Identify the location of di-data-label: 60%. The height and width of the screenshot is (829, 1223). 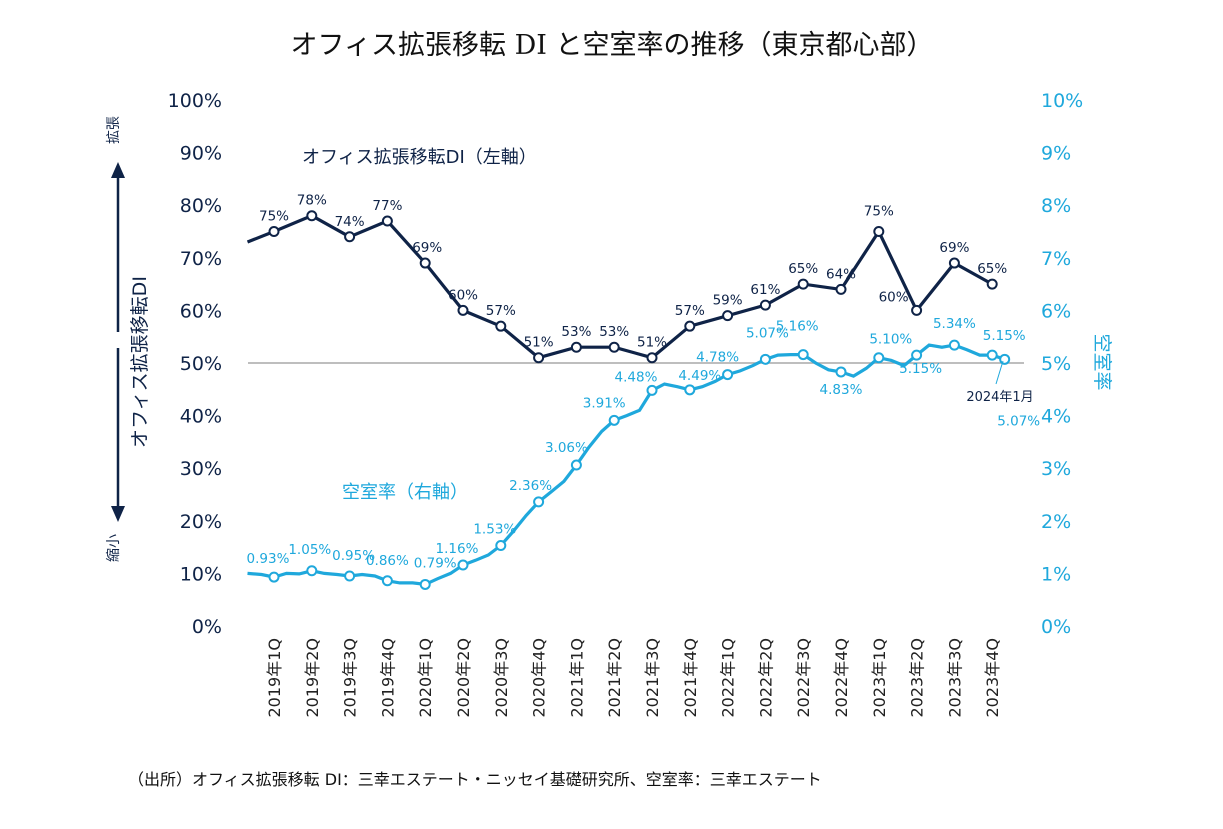
(894, 297).